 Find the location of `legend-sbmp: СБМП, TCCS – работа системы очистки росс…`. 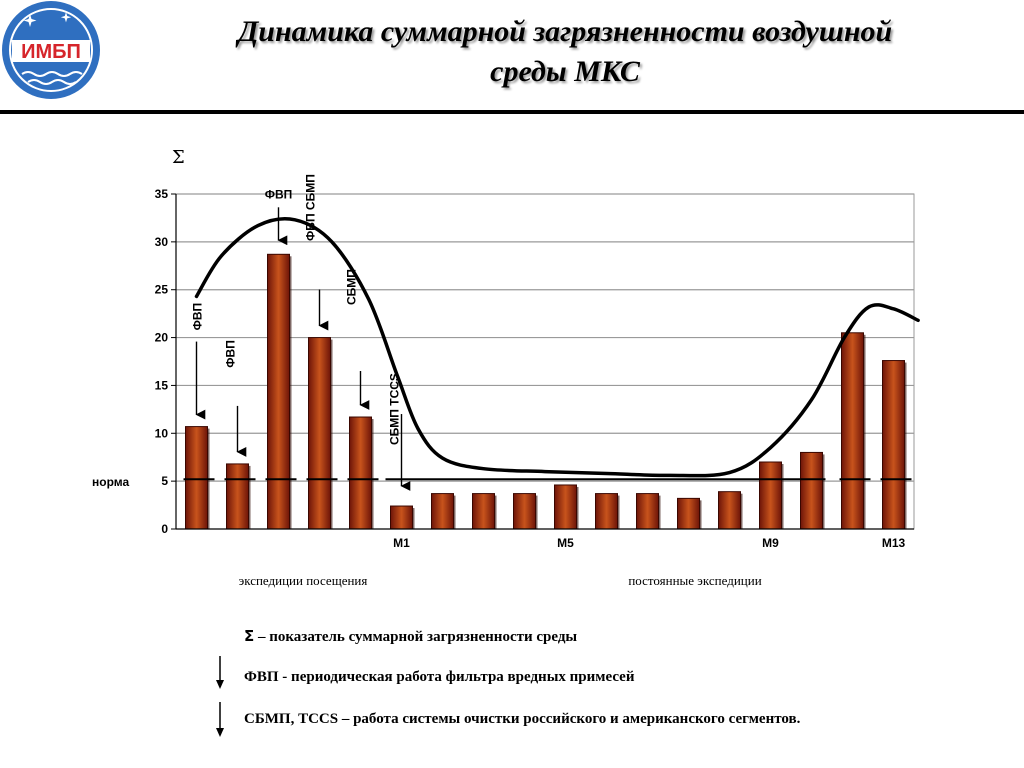

legend-sbmp: СБМП, TCCS – работа системы очистки росс… is located at coordinates (522, 719).